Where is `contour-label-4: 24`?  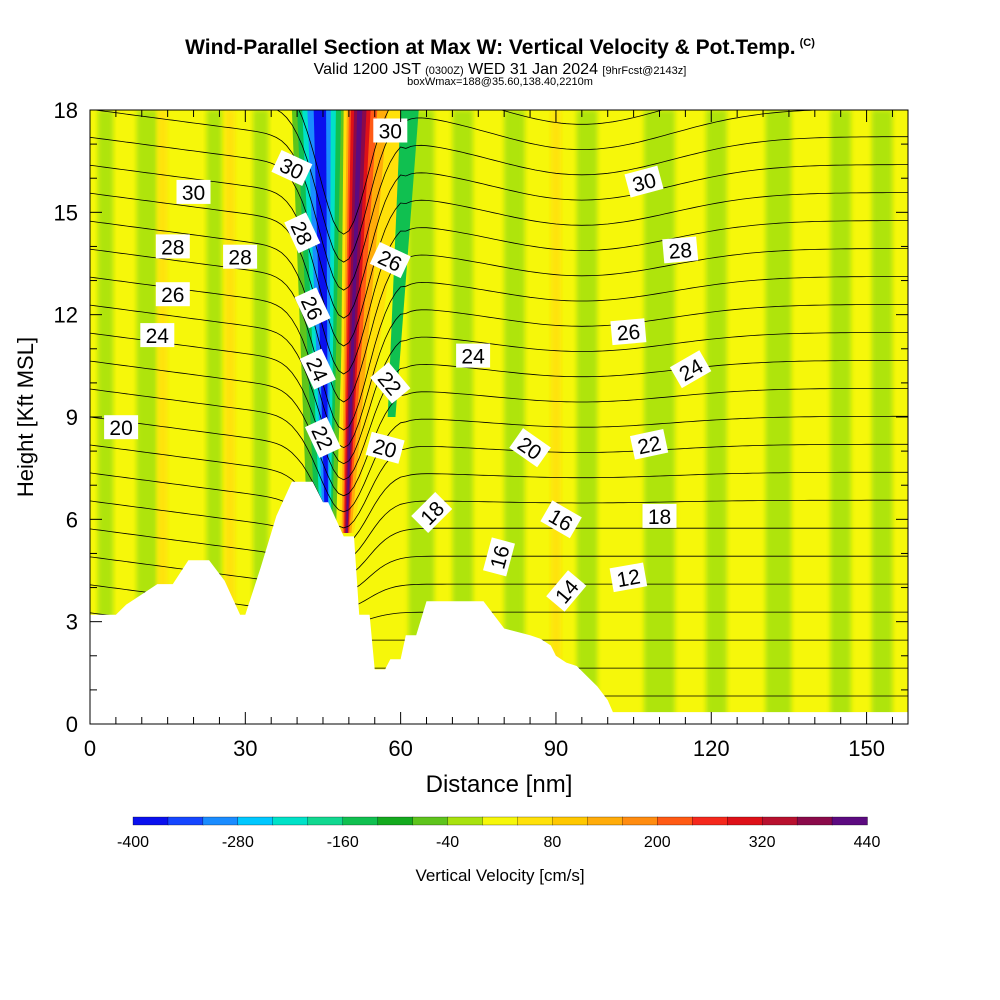
contour-label-4: 24 is located at coordinates (157, 335).